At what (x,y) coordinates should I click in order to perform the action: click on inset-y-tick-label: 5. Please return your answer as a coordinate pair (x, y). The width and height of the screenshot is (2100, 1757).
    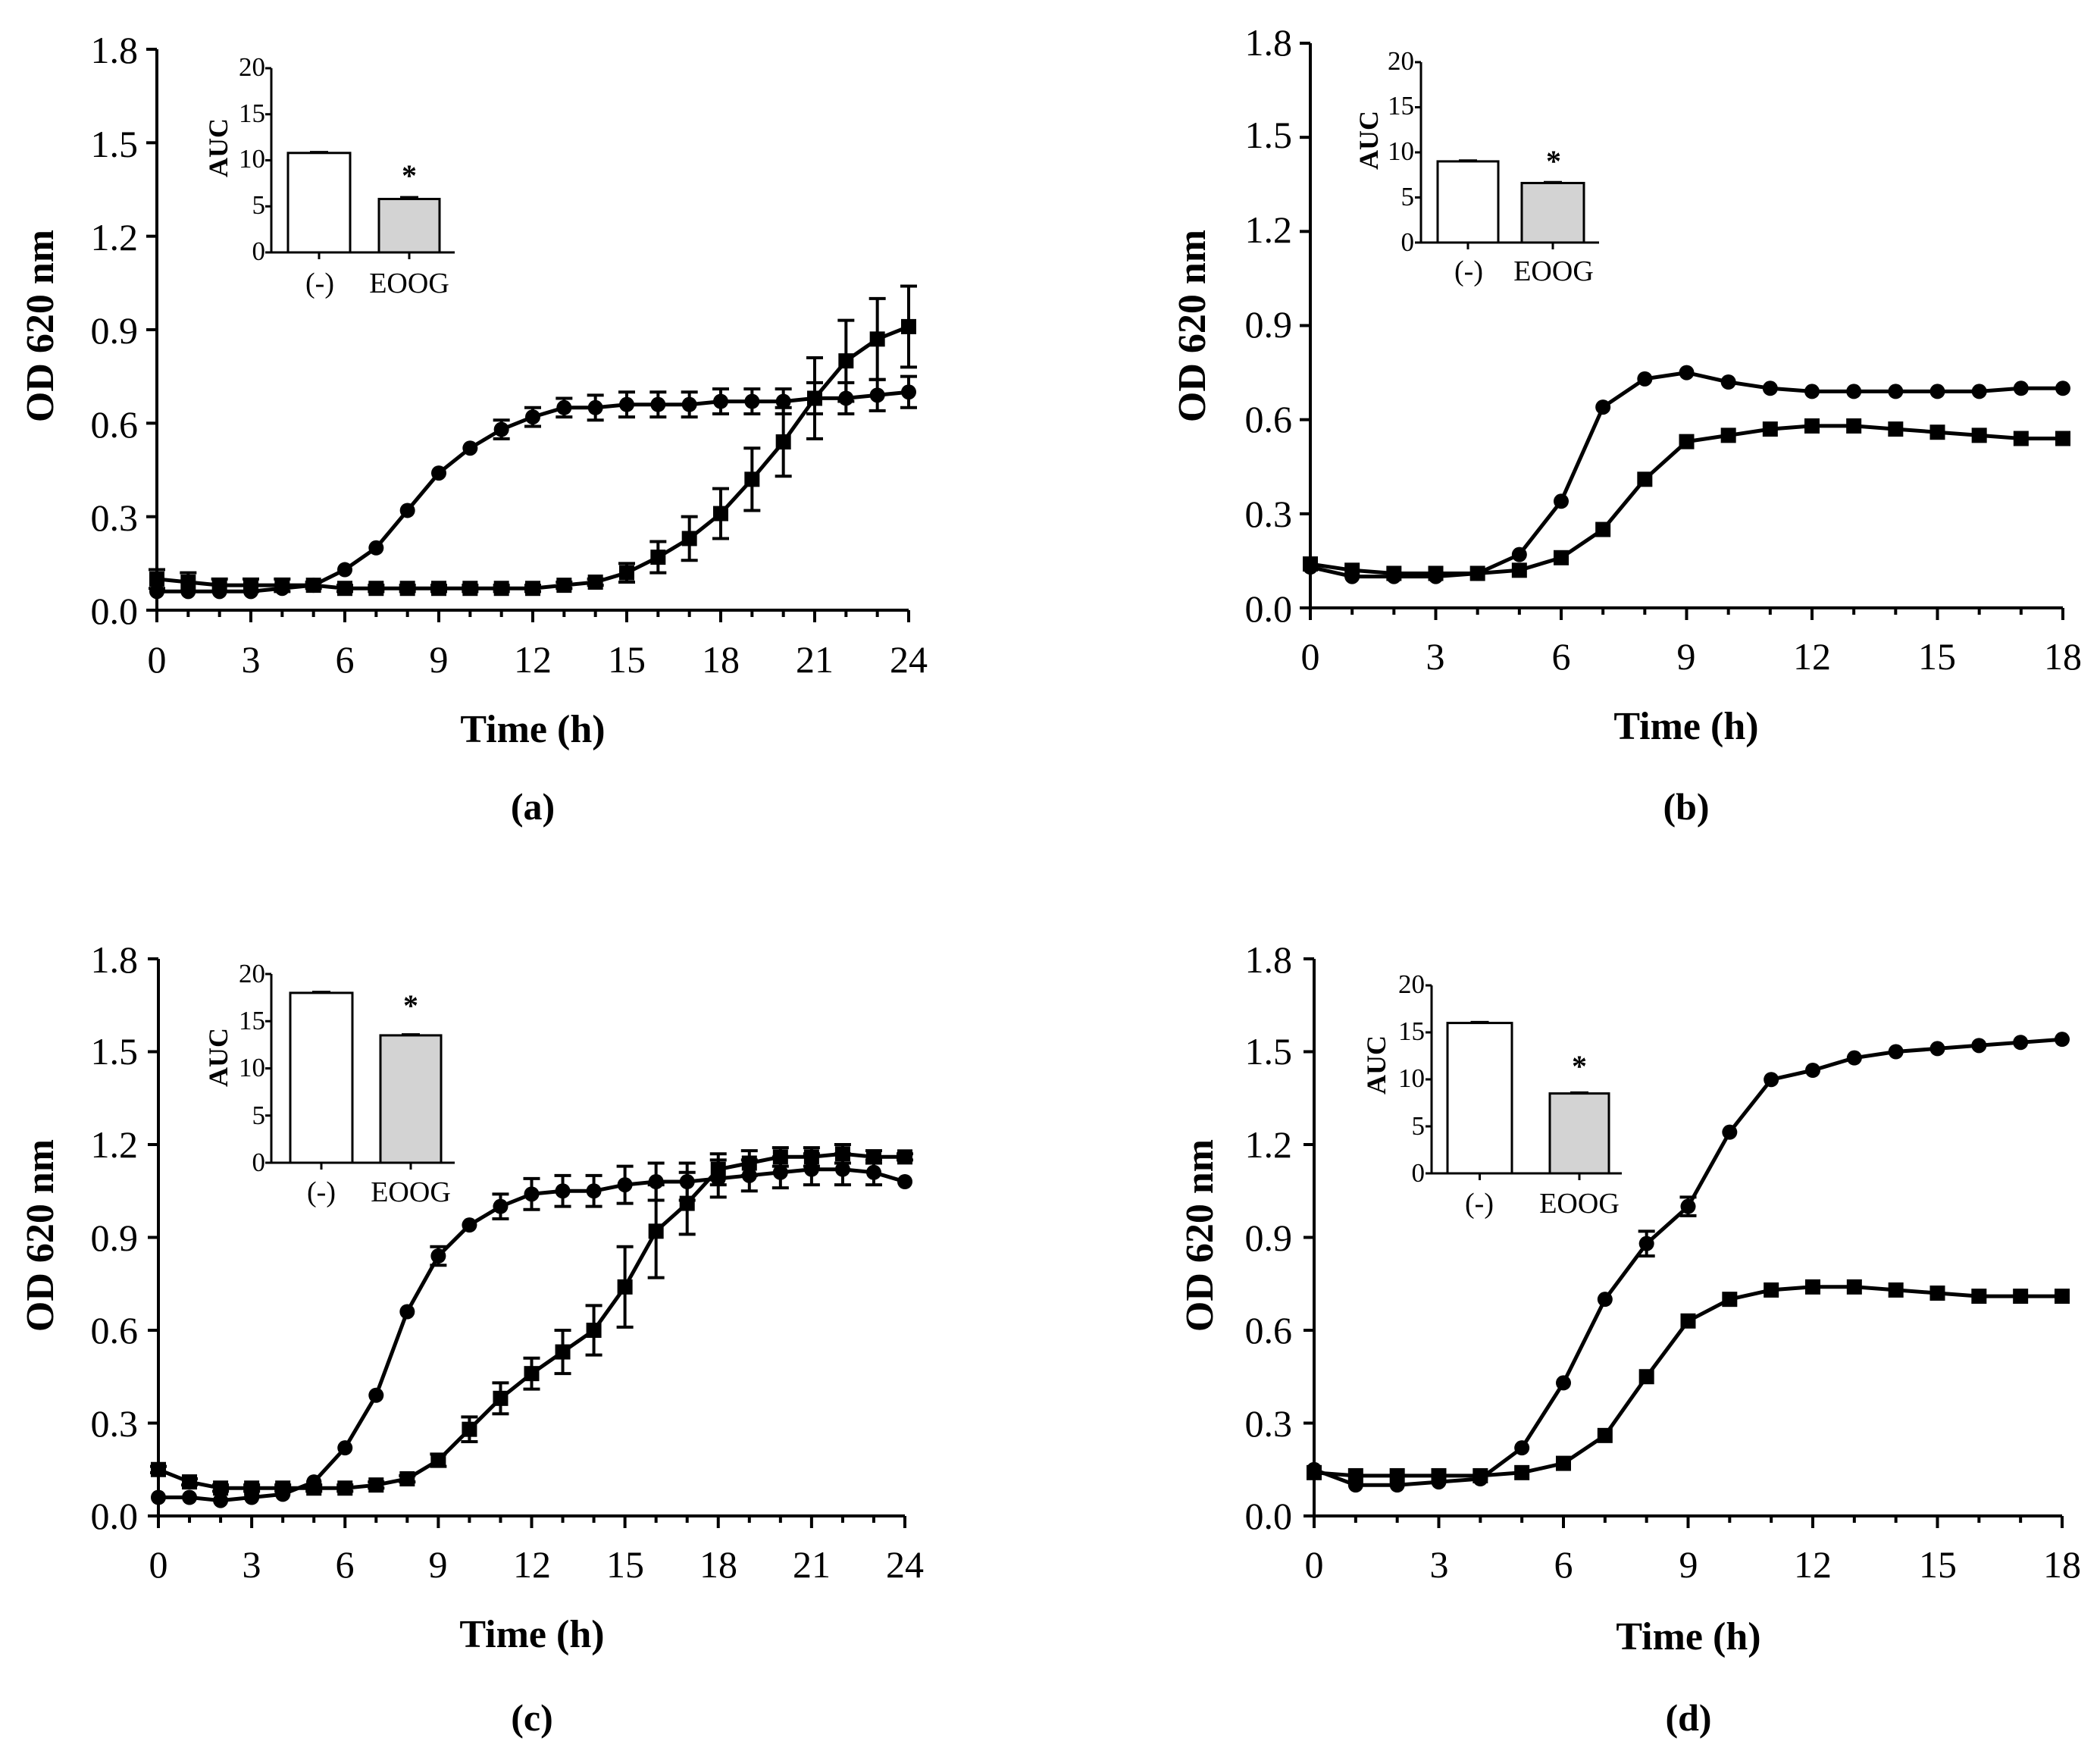
    Looking at the image, I should click on (259, 1115).